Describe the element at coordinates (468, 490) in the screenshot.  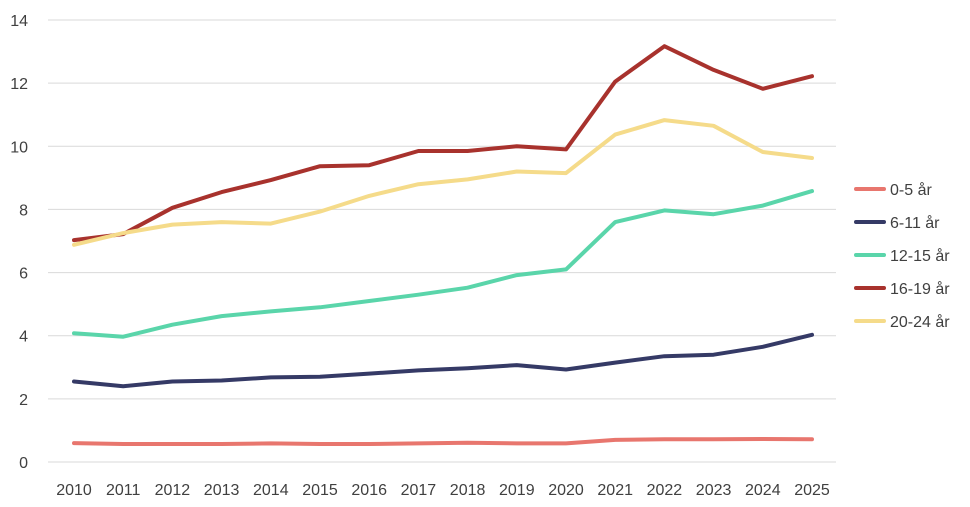
I see `x-tick-label: 2018` at that location.